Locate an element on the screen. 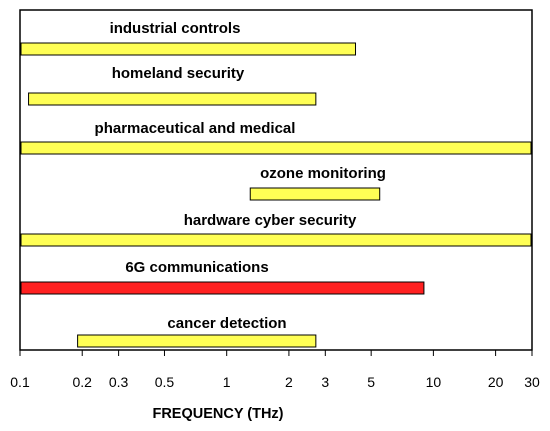  x-tick-label-2: 0.3 is located at coordinates (119, 382).